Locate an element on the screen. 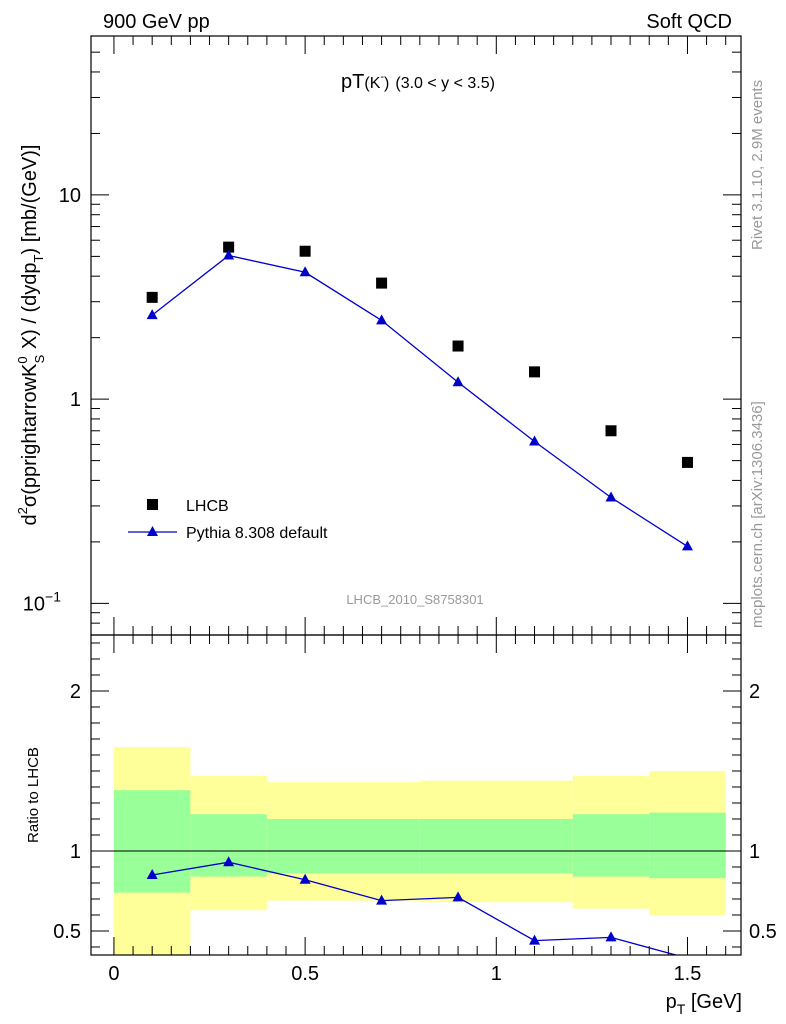 The image size is (786, 1024). x-tick-label: 0.5 is located at coordinates (305, 974).